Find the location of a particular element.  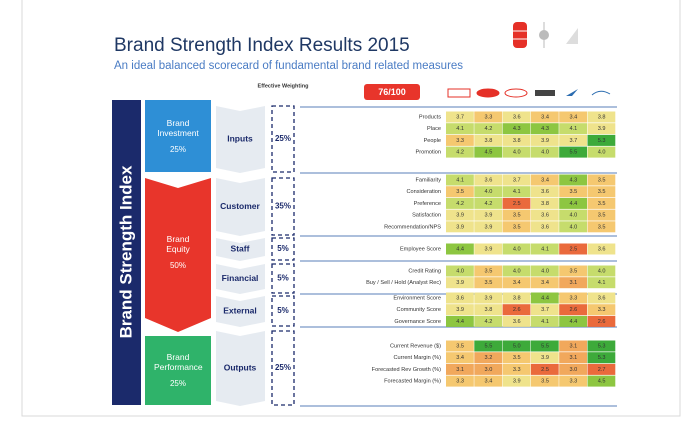

section-weight: 25% is located at coordinates (177, 149).